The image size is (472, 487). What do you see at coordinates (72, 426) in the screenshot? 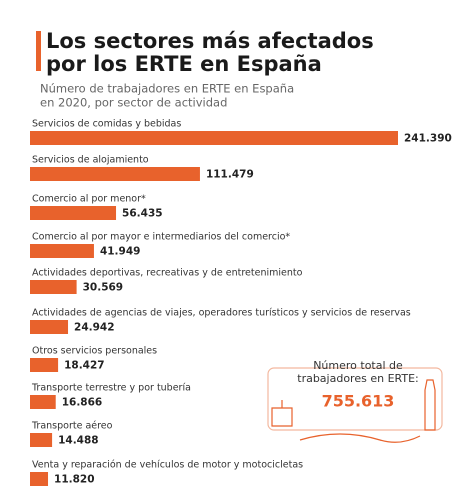
I see `category-label: Transporte aéreo` at bounding box center [72, 426].